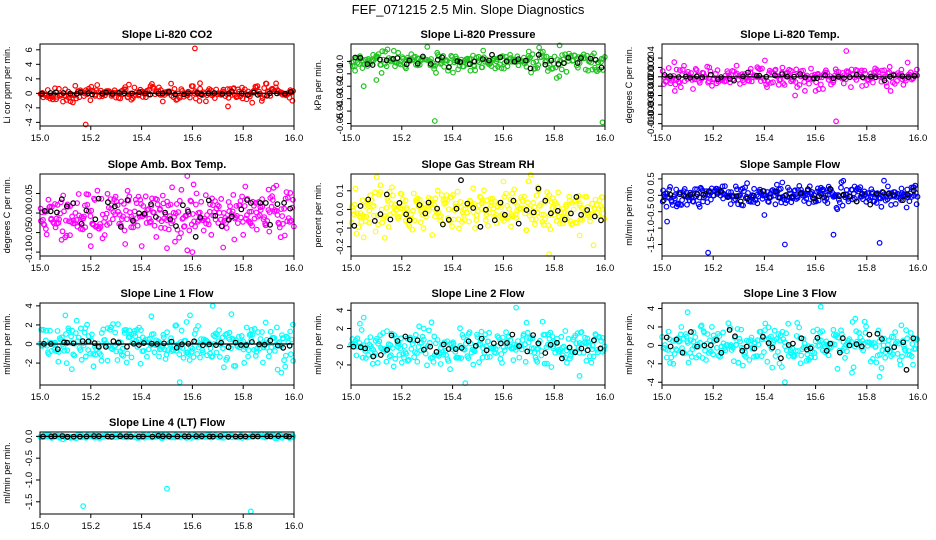 The width and height of the screenshot is (936, 540). Describe the element at coordinates (402, 397) in the screenshot. I see `x-tick-label: 15.2` at that location.